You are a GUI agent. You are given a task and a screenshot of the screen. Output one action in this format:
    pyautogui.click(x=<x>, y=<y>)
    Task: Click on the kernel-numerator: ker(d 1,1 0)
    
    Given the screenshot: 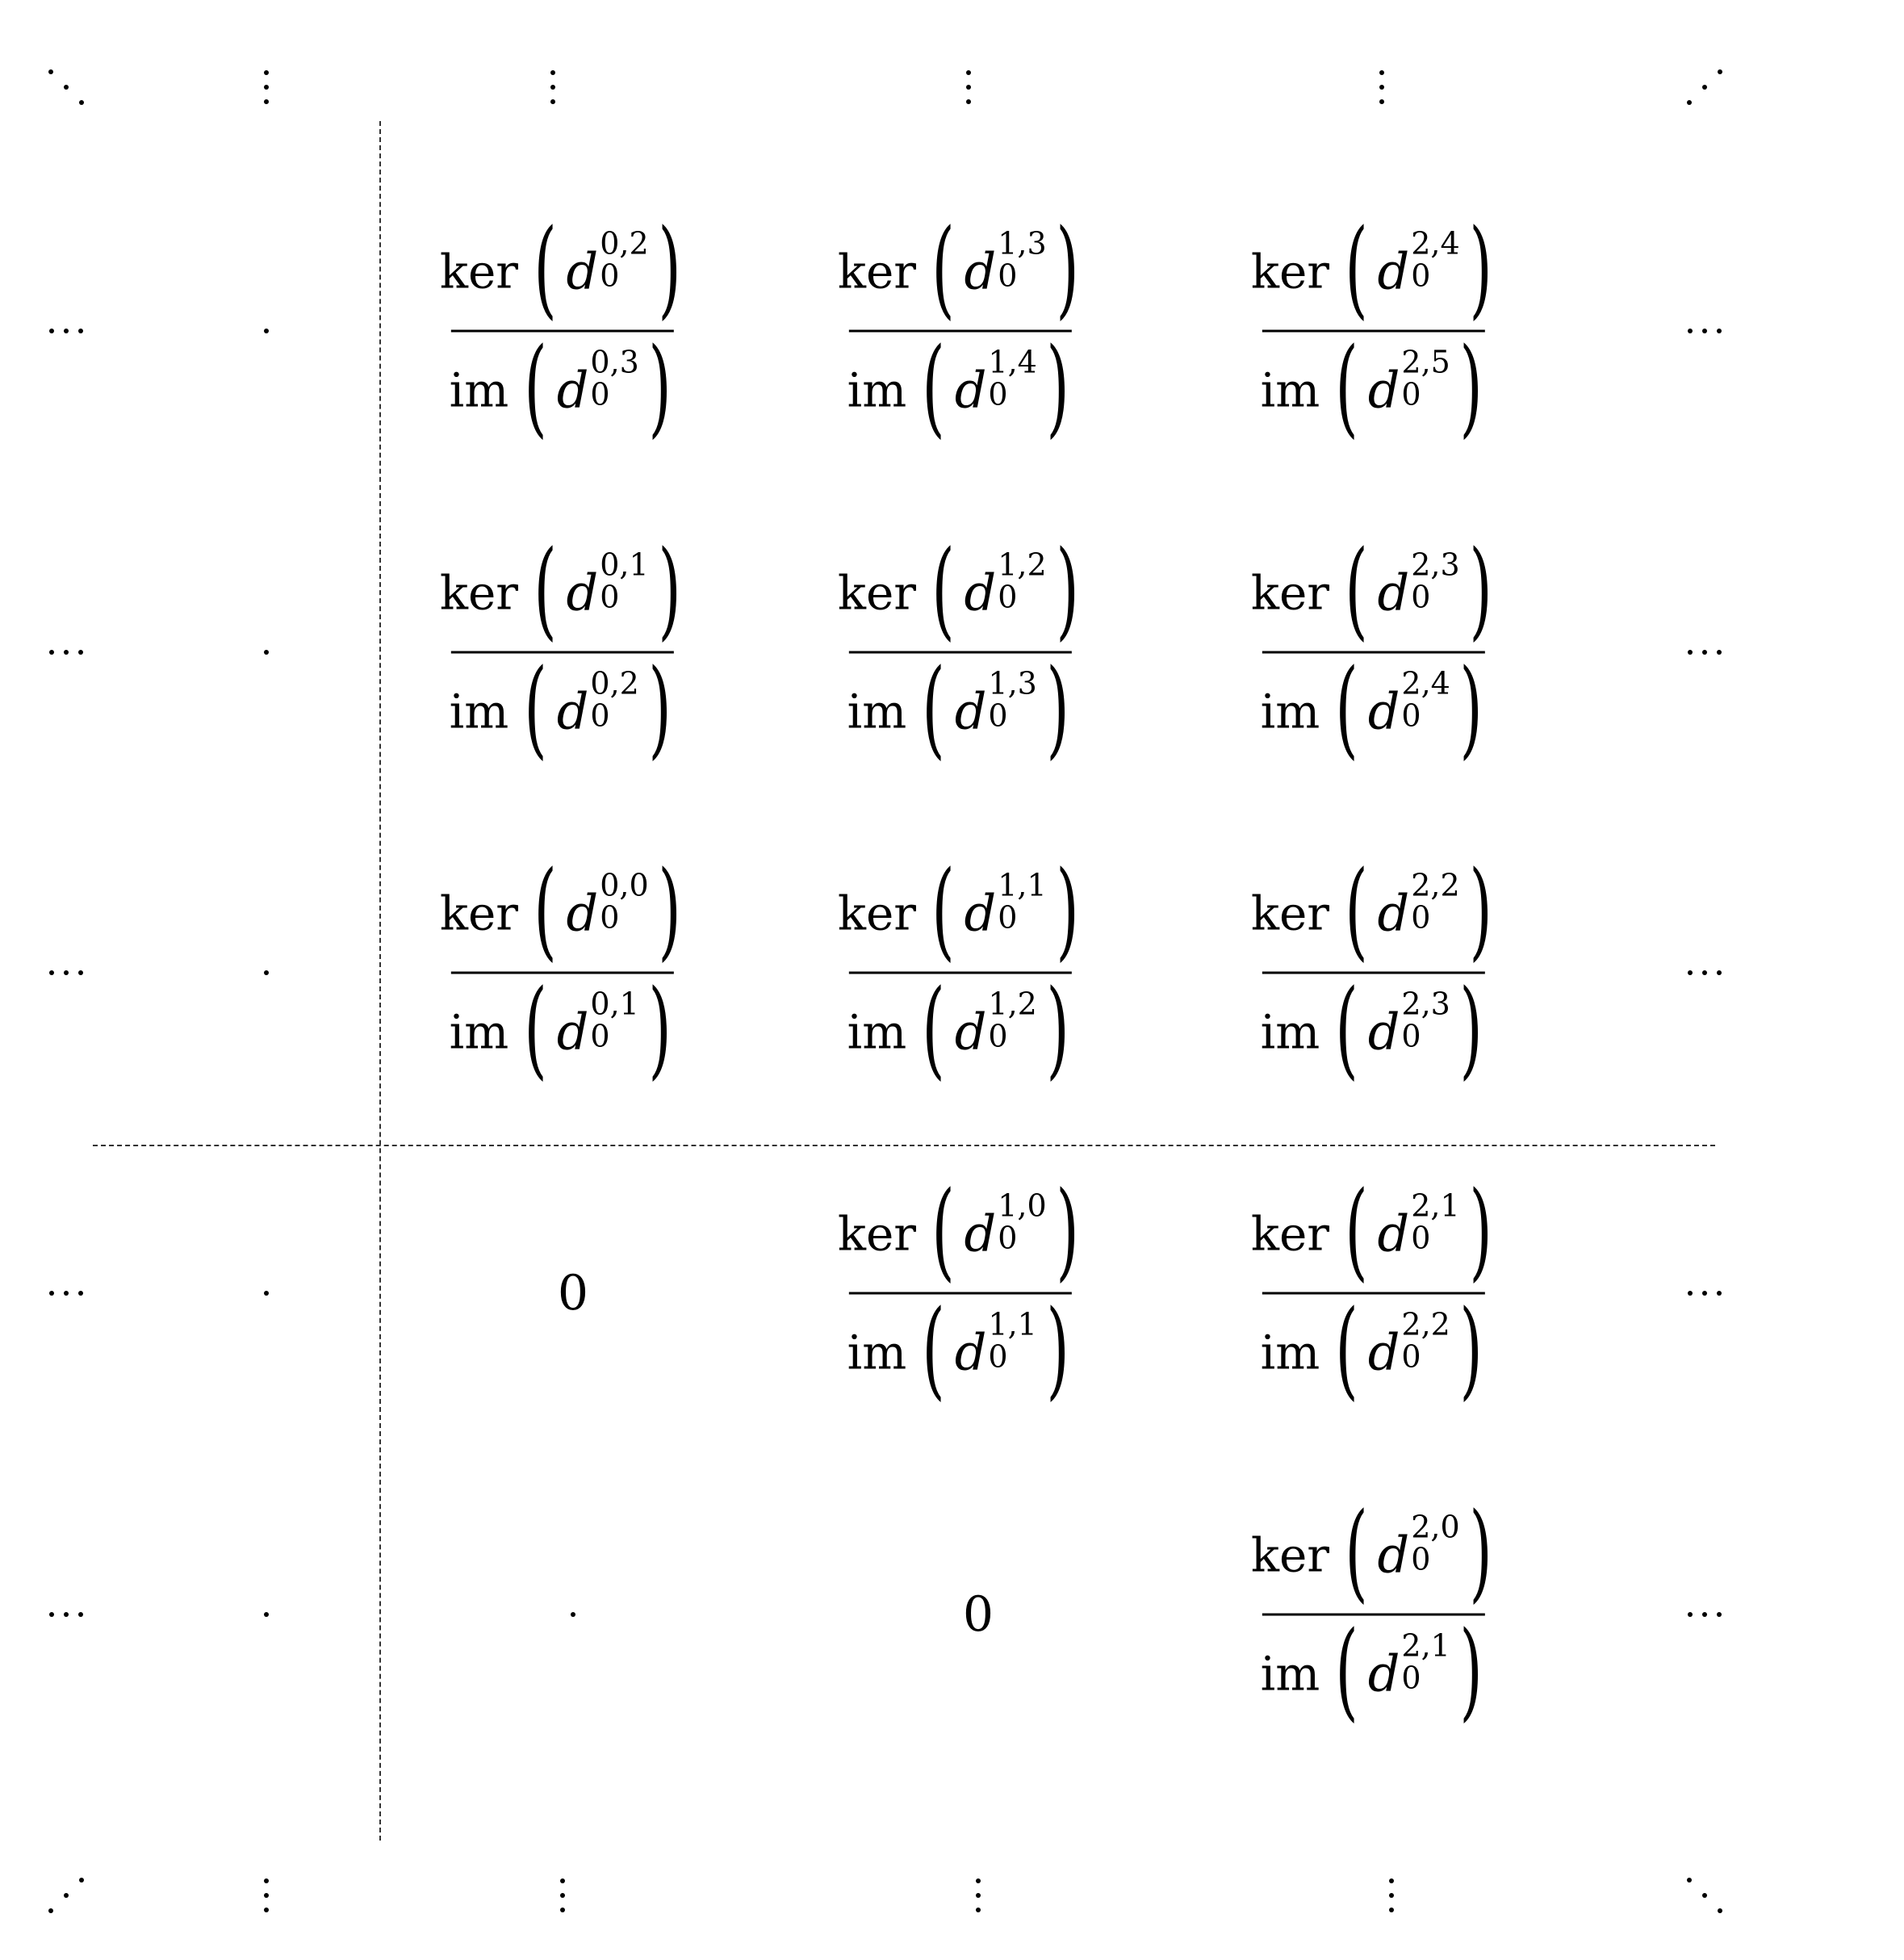 What is the action you would take?
    pyautogui.click(x=960, y=914)
    